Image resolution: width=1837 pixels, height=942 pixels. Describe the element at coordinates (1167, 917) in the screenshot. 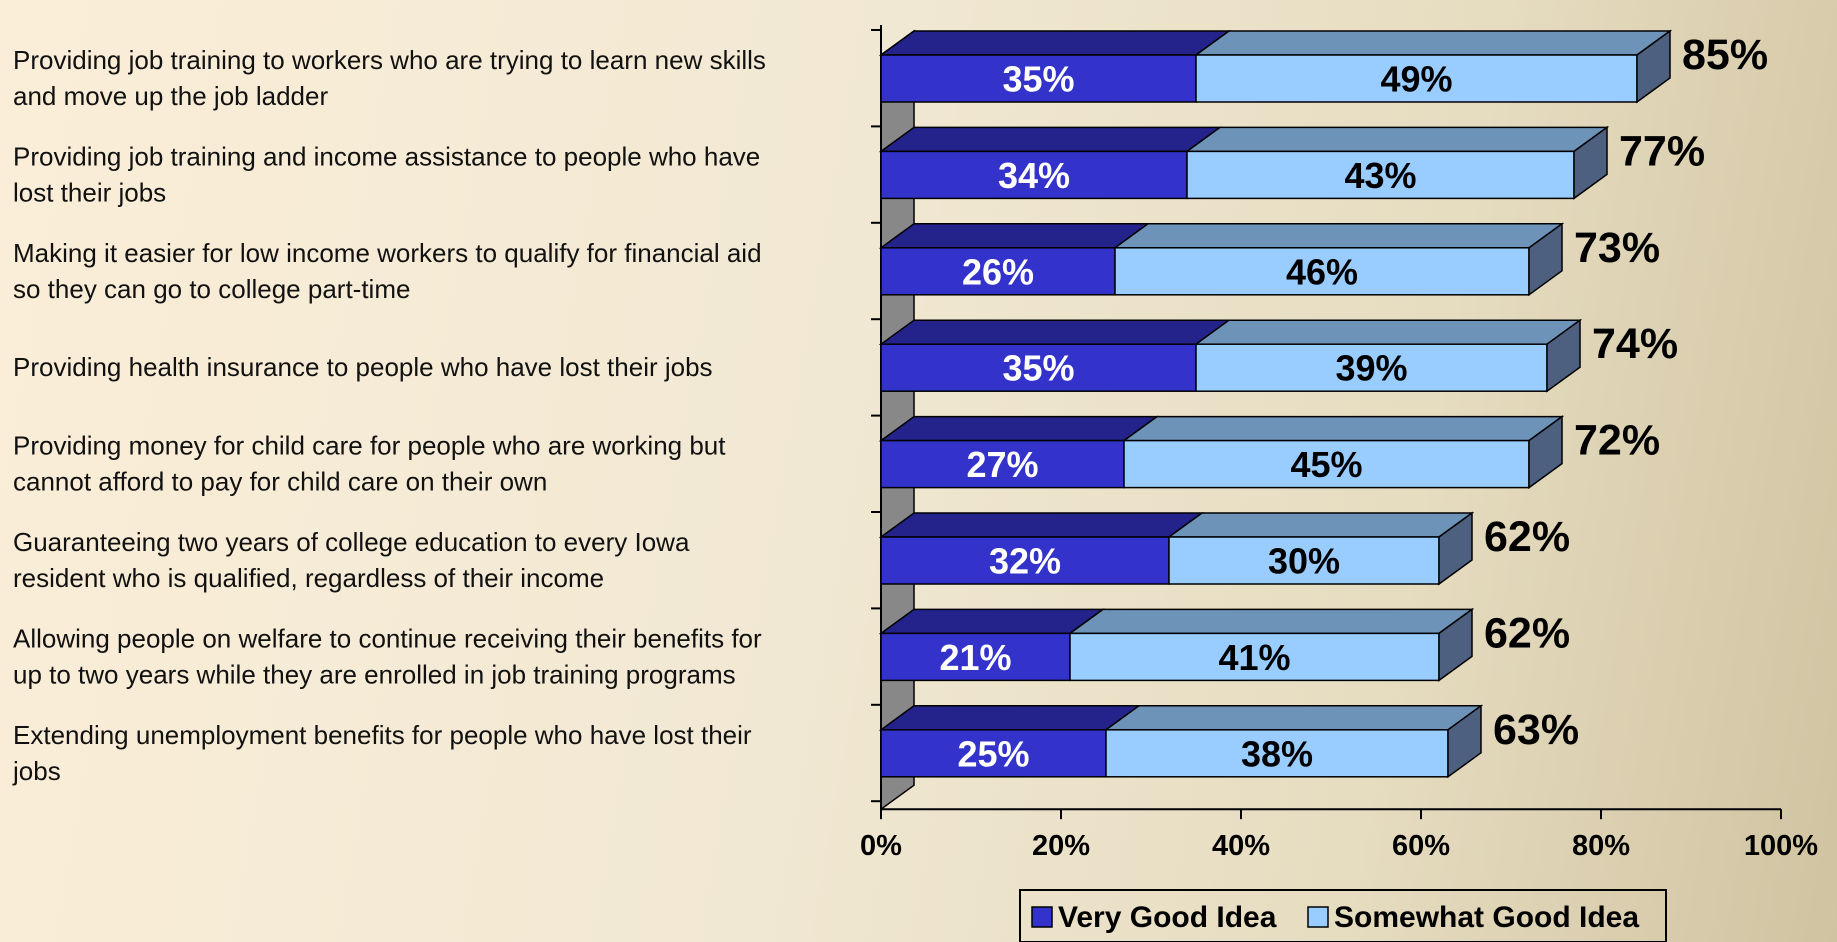

I see `legend-label-very-good: Very Good Idea` at that location.